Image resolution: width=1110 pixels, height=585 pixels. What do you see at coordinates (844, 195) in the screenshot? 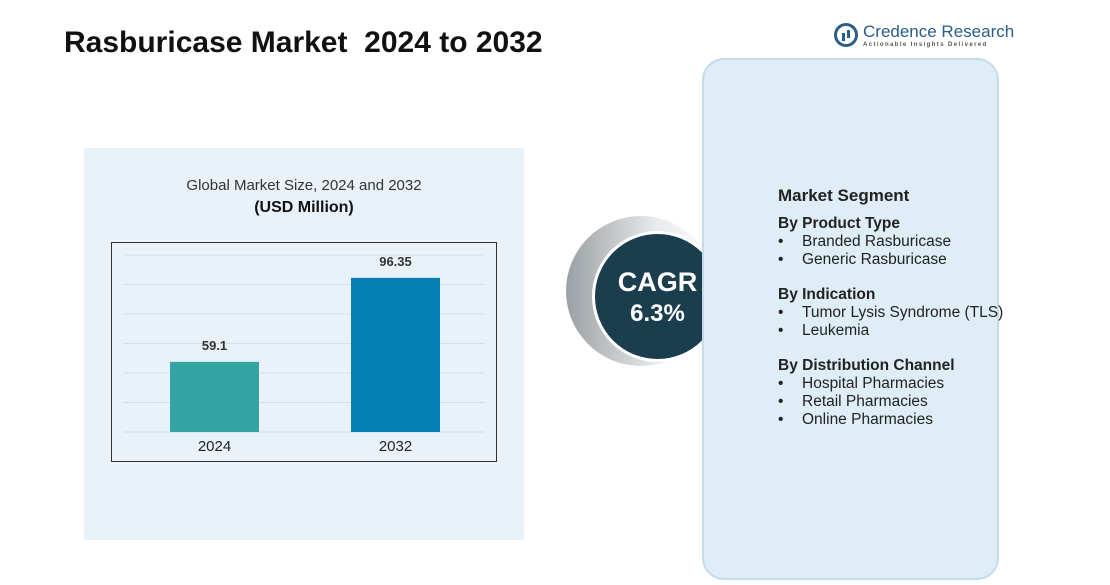
I see `segment-heading: Market Segment` at bounding box center [844, 195].